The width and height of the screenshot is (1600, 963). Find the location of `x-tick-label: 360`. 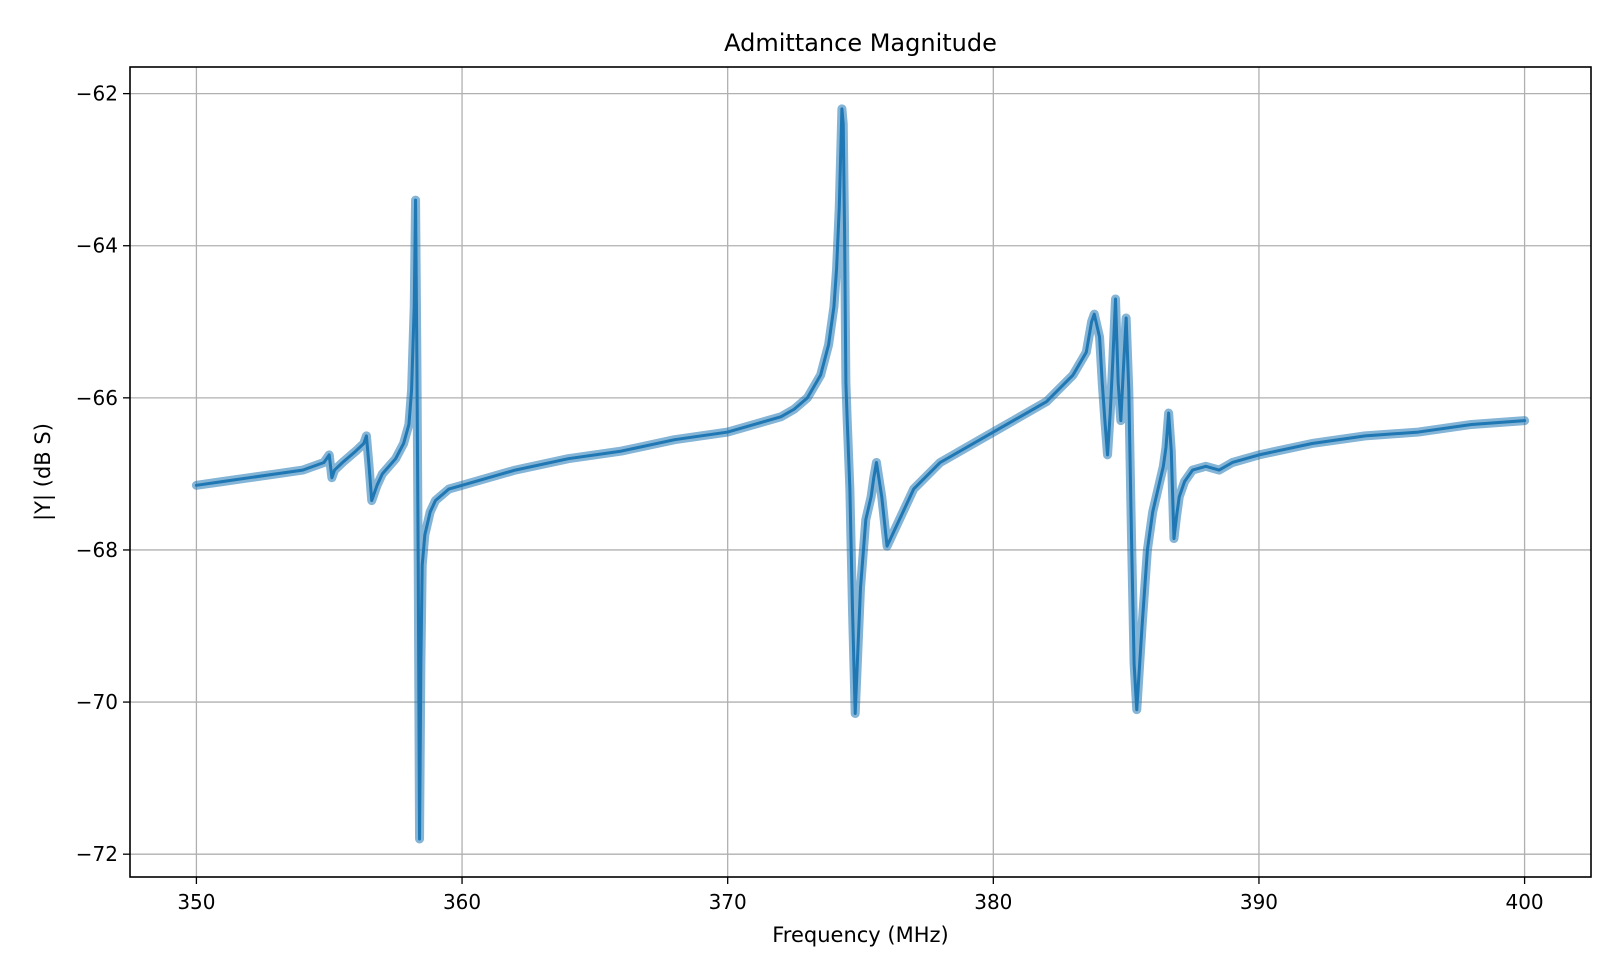

x-tick-label: 360 is located at coordinates (462, 902).